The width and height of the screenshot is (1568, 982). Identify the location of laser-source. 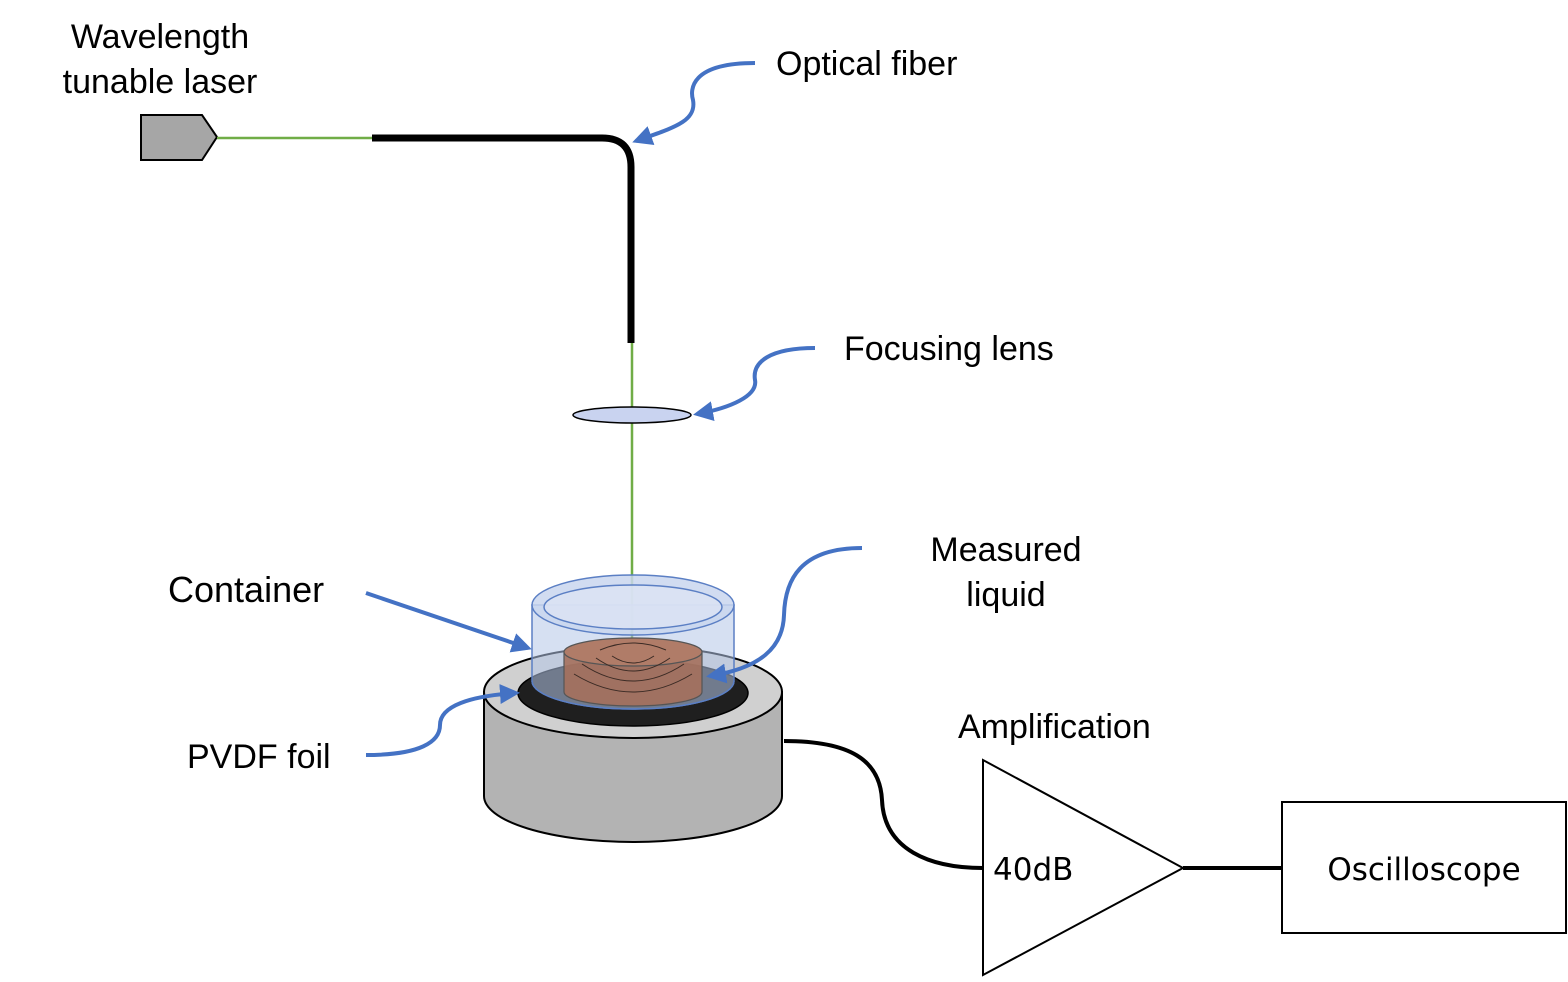
(179, 137).